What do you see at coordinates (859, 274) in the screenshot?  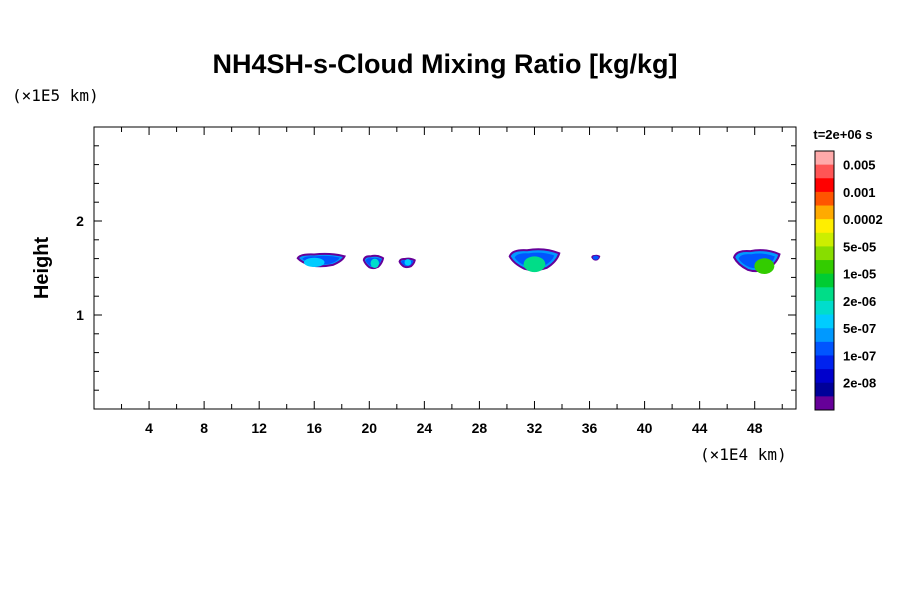 I see `colorbar-label: 1e-05` at bounding box center [859, 274].